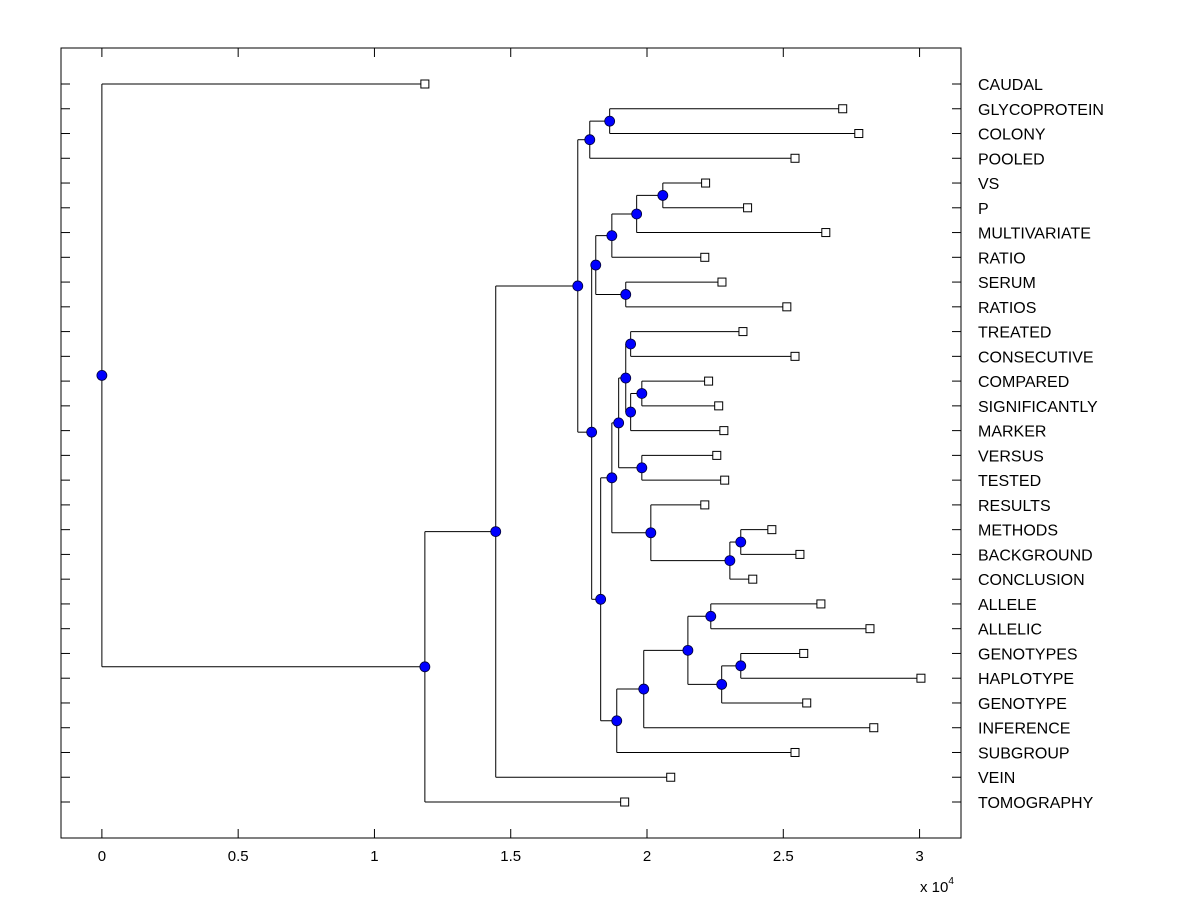 Image resolution: width=1200 pixels, height=900 pixels. What do you see at coordinates (937, 886) in the screenshot?
I see `x-exponent-label: x 104` at bounding box center [937, 886].